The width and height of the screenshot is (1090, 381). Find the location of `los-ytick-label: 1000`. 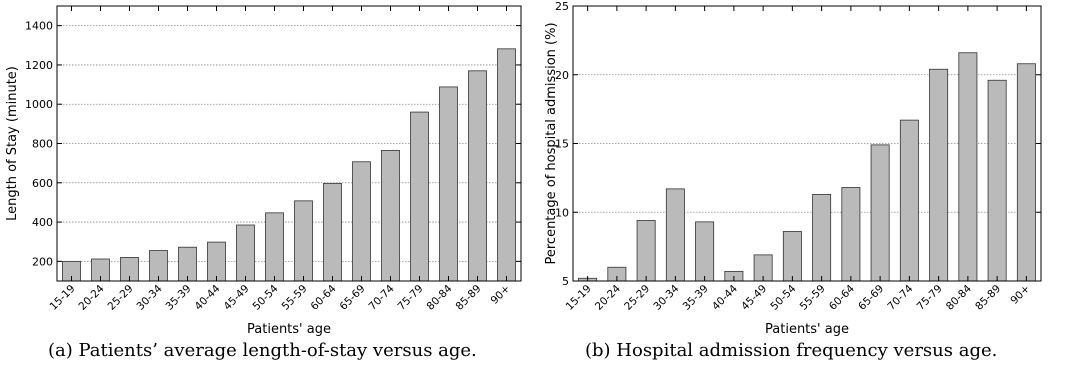

los-ytick-label: 1000 is located at coordinates (39, 104).